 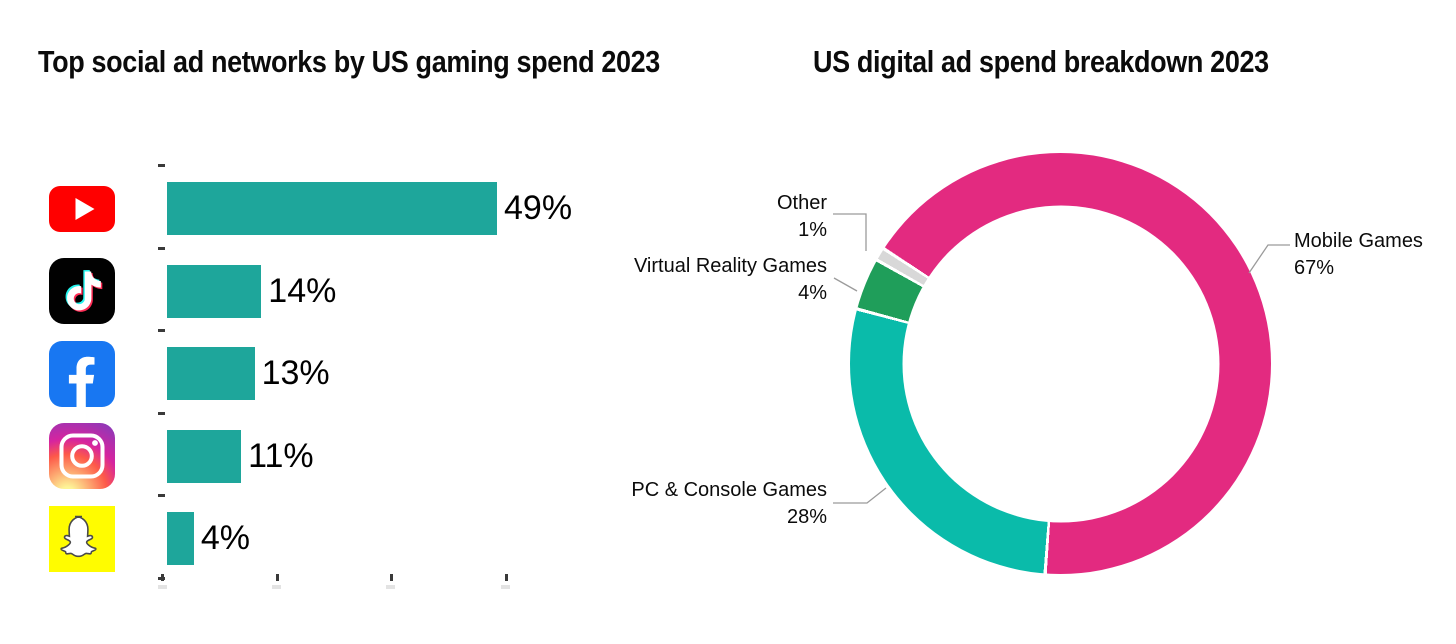 I want to click on bar-row-snapchat: 4%, so click(x=150, y=538).